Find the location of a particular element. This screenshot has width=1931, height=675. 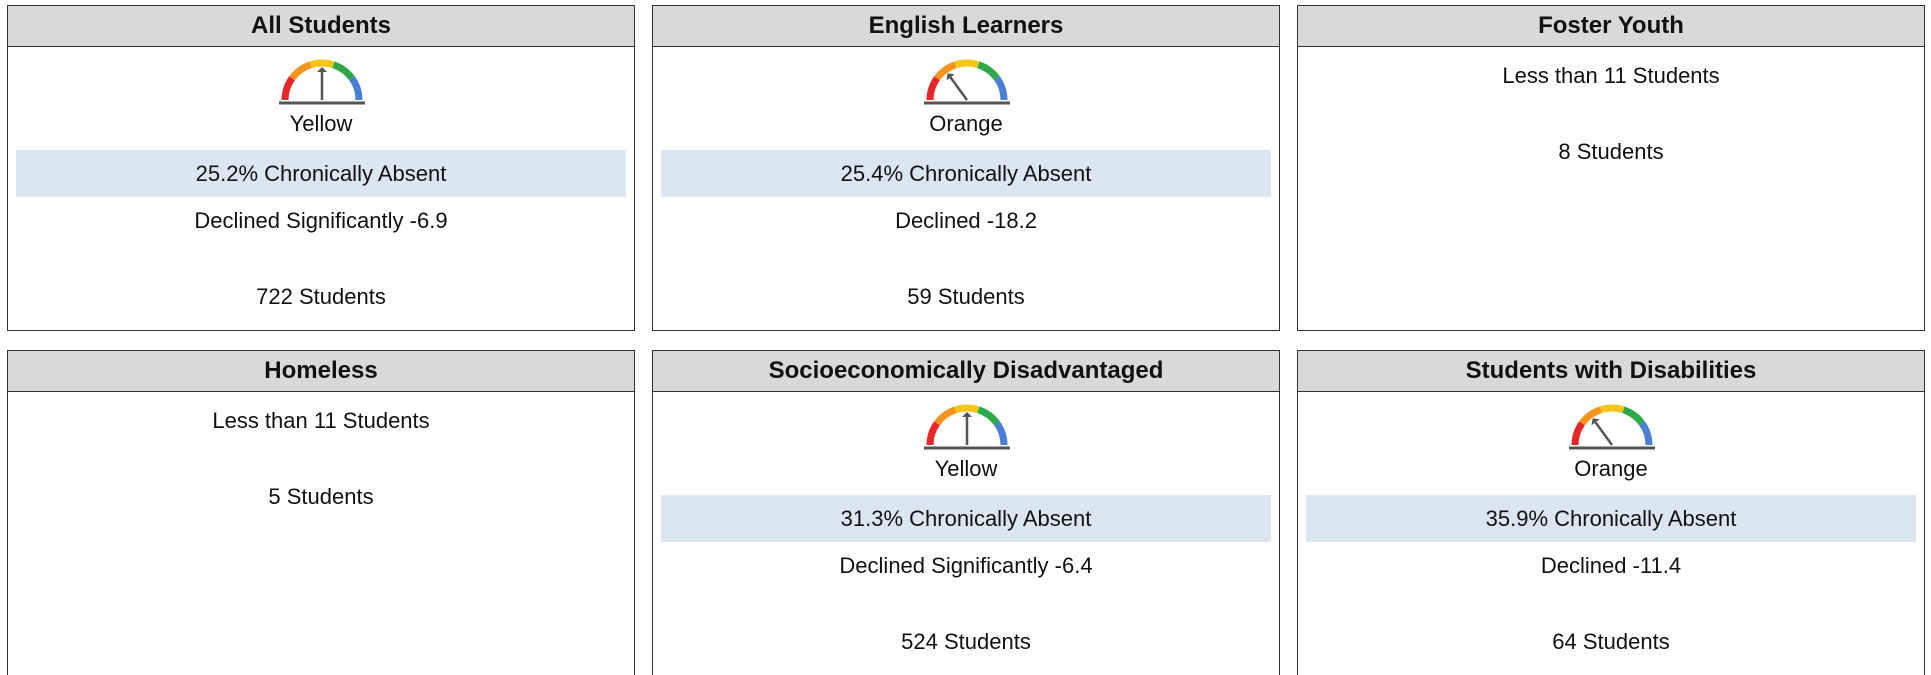

card-title: English Learners is located at coordinates (966, 26).